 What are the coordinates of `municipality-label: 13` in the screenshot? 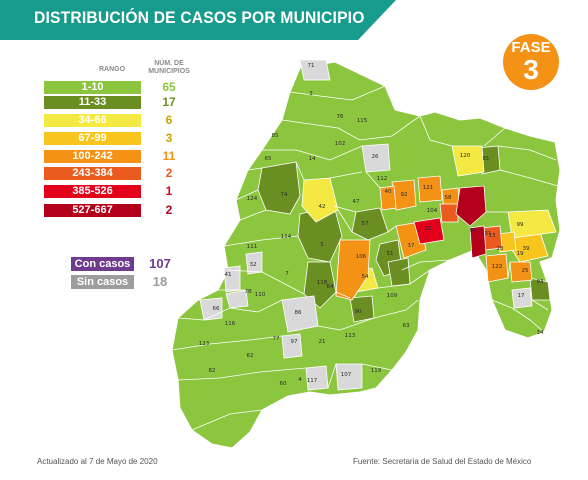 It's located at (492, 236).